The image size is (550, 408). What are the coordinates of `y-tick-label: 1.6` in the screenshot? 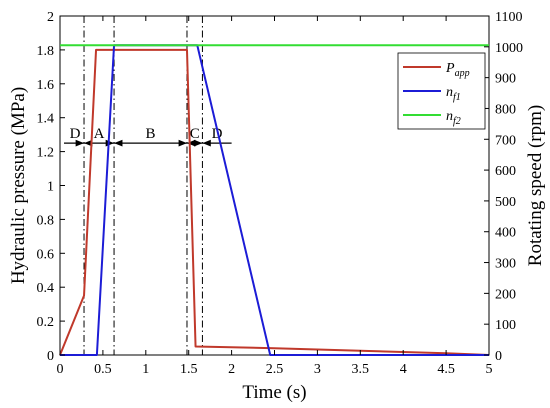 It's located at (46, 85).